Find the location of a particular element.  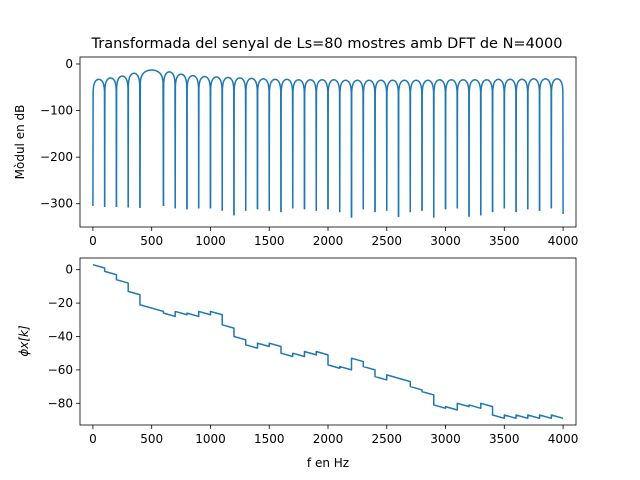

magnitude-y-axis-label: Mòdul en dB is located at coordinates (20, 142).